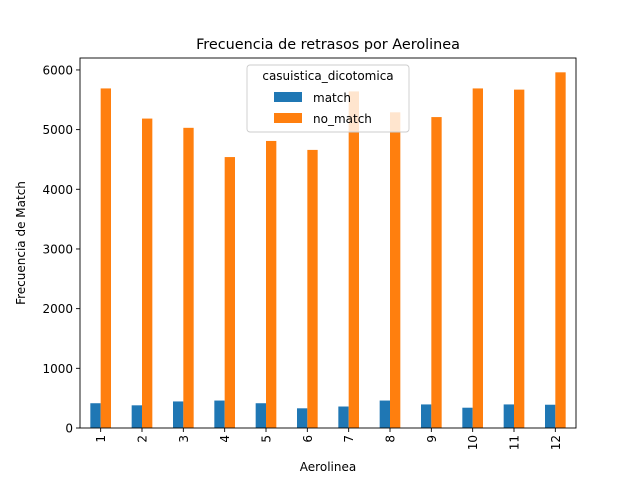 The image size is (640, 480). I want to click on x-tick-label: 7, so click(349, 439).